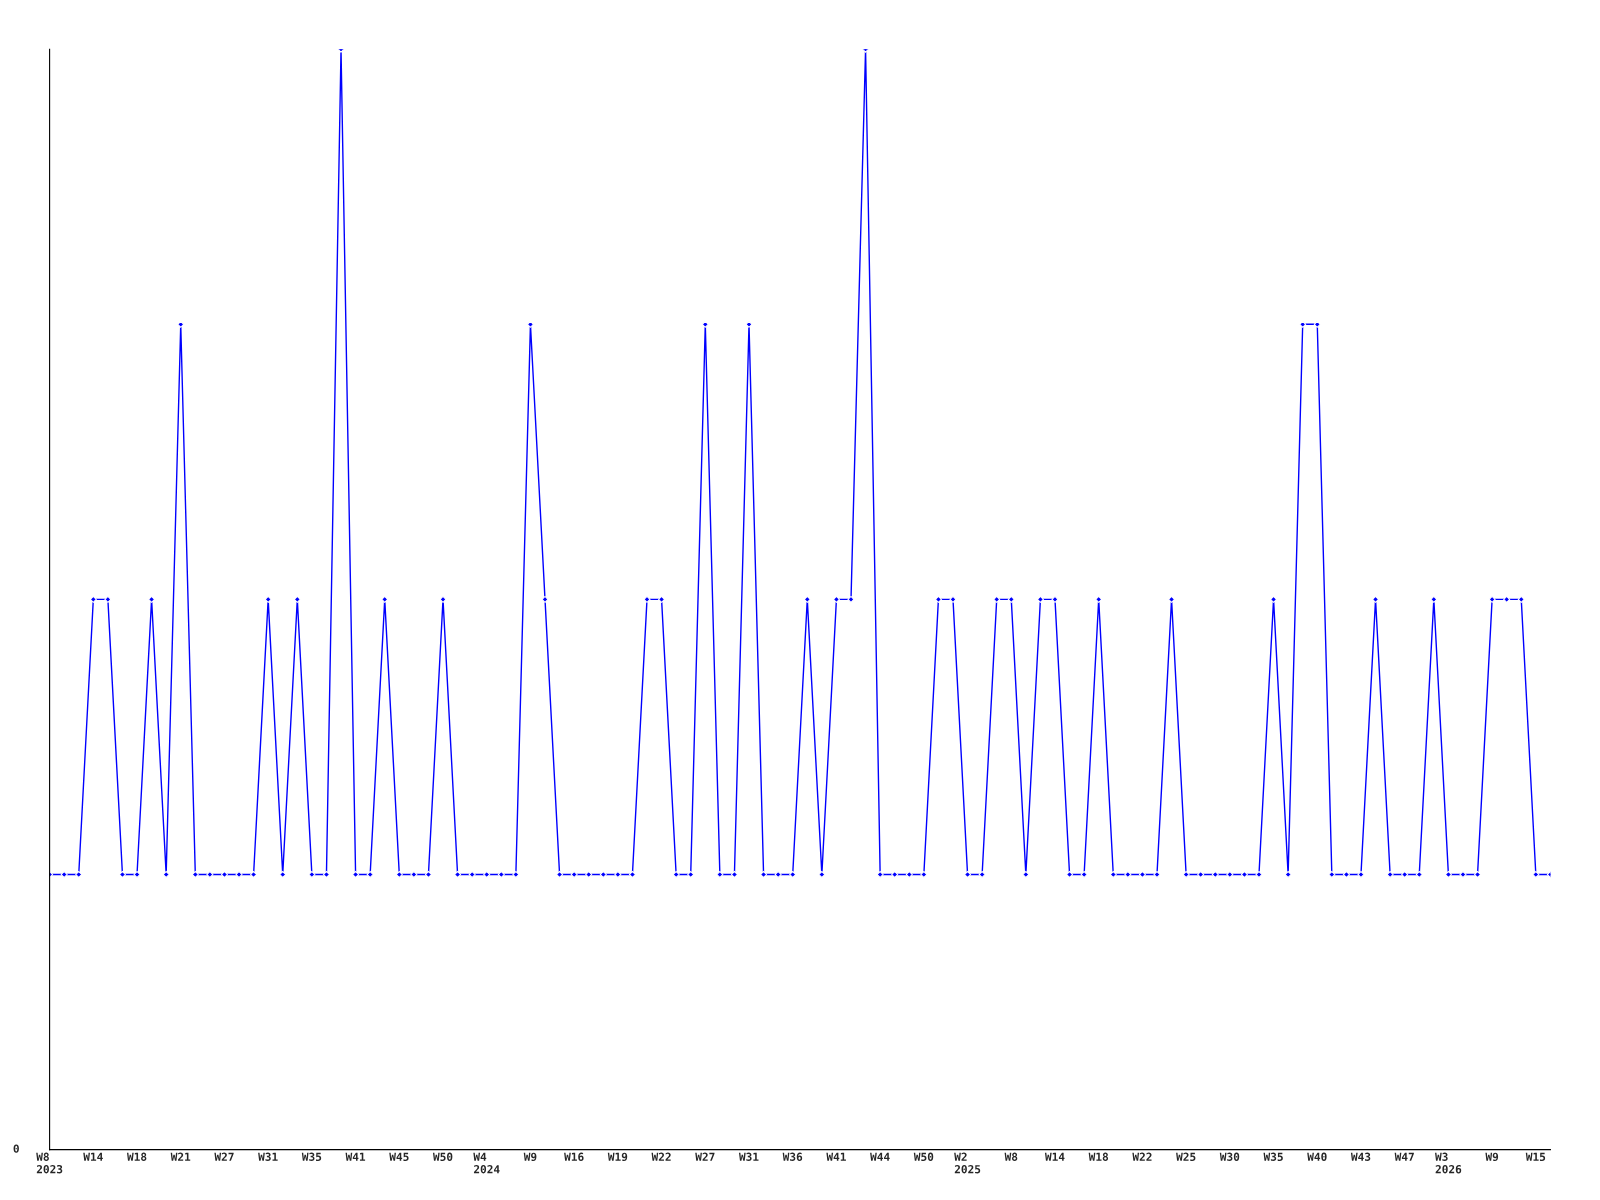 The height and width of the screenshot is (1200, 1600). What do you see at coordinates (180, 1156) in the screenshot?
I see `x-tick-label: W21` at bounding box center [180, 1156].